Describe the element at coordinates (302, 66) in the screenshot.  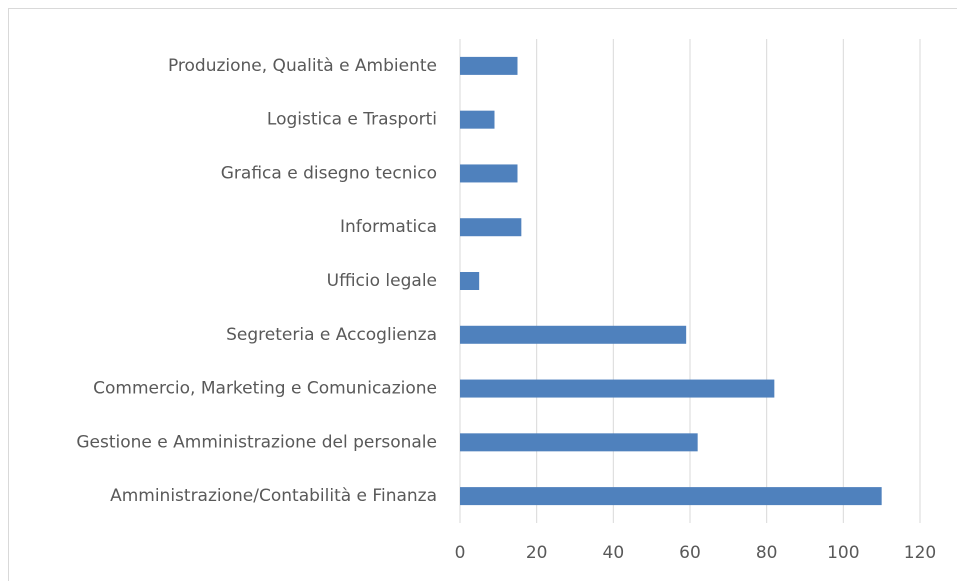
I see `y-tick-label: Produzione, Qualità e Ambiente` at that location.